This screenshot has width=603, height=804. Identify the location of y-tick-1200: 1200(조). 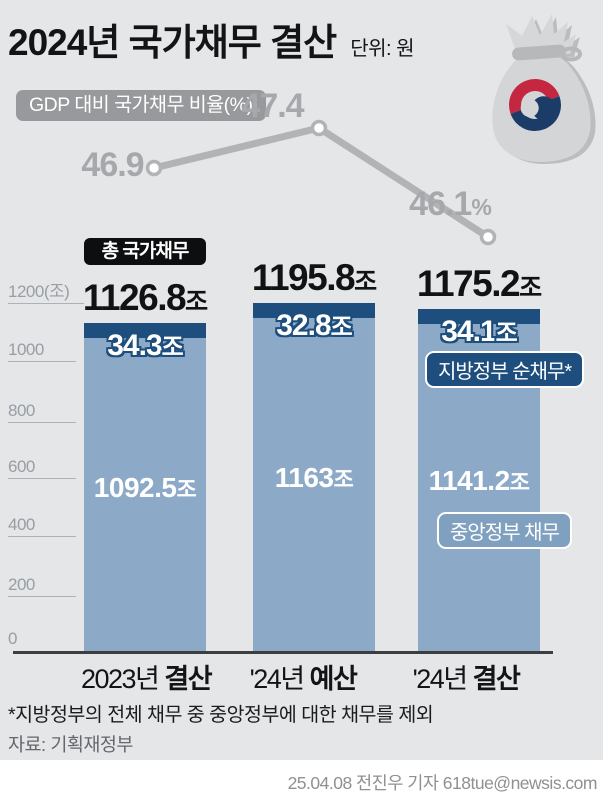
(46, 293).